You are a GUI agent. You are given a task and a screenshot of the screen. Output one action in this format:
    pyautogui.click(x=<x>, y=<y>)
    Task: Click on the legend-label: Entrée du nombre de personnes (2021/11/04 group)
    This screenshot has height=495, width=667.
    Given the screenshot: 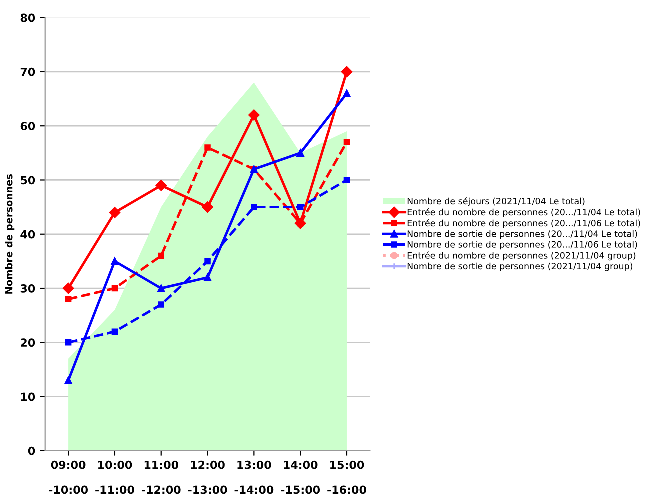 What is the action you would take?
    pyautogui.click(x=522, y=256)
    